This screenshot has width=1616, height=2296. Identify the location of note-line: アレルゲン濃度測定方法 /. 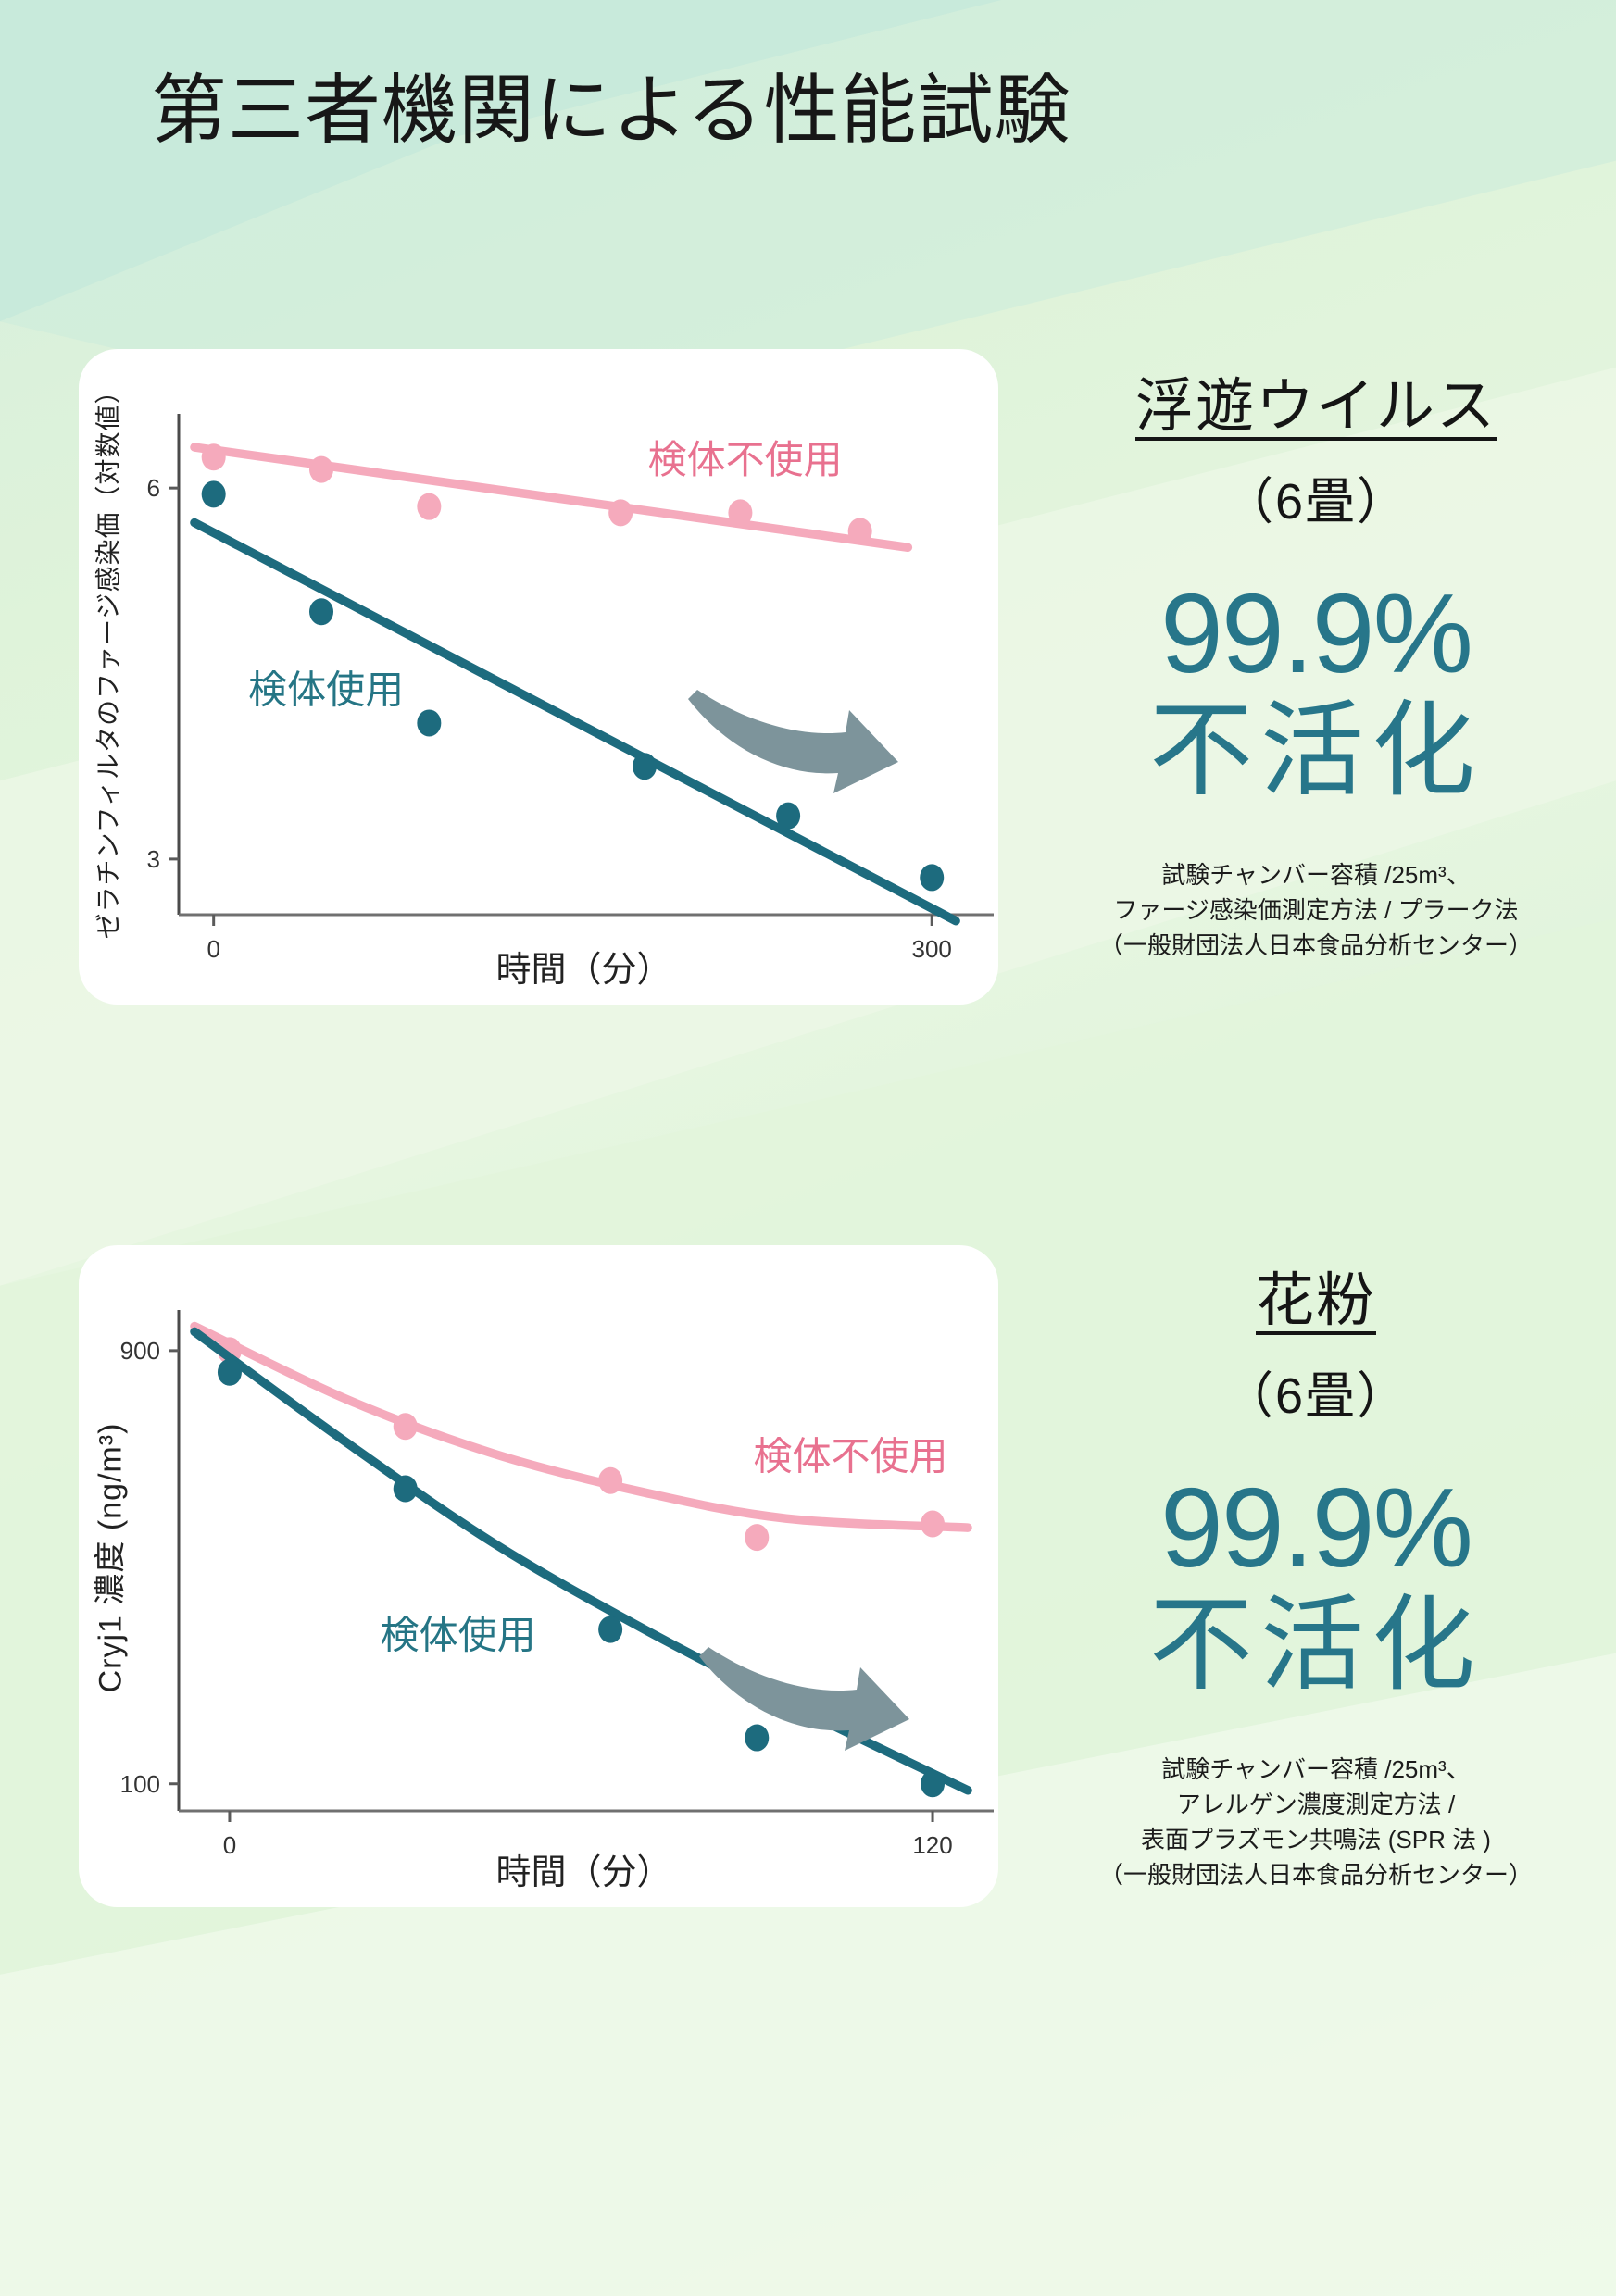
(1316, 1804).